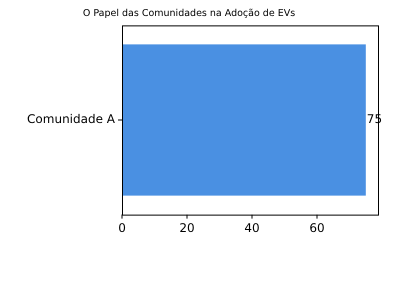 The width and height of the screenshot is (393, 282). I want to click on chart-title: O Papel das Comunidades na Adoção de EVs, so click(189, 14).